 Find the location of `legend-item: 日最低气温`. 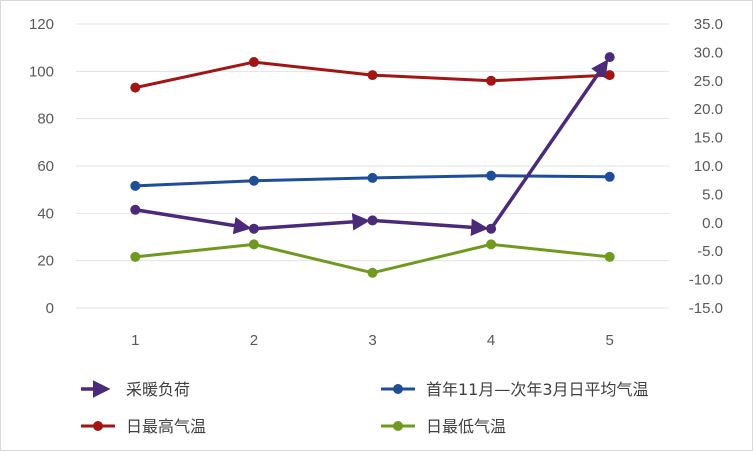

legend-item: 日最低气温 is located at coordinates (443, 426).